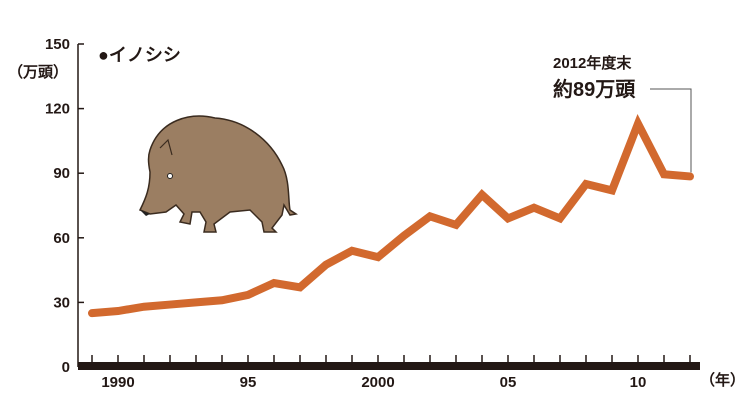  What do you see at coordinates (722, 380) in the screenshot?
I see `x-axis-unit: （年）` at bounding box center [722, 380].